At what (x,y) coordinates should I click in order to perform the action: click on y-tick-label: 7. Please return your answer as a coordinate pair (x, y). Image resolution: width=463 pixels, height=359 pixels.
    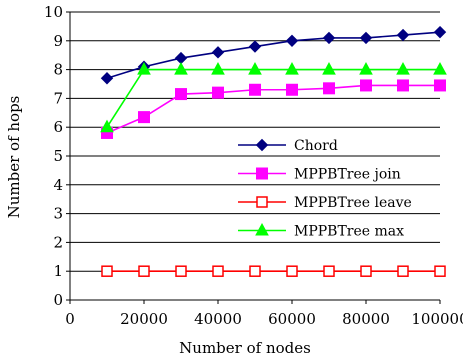
    Looking at the image, I should click on (58, 98).